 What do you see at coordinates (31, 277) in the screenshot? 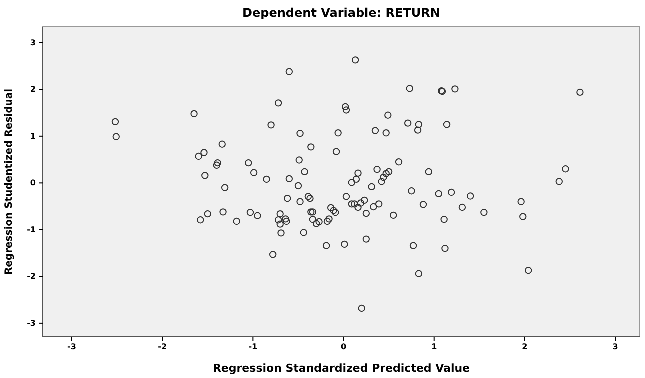
I see `y-tick-label: -2` at bounding box center [31, 277].